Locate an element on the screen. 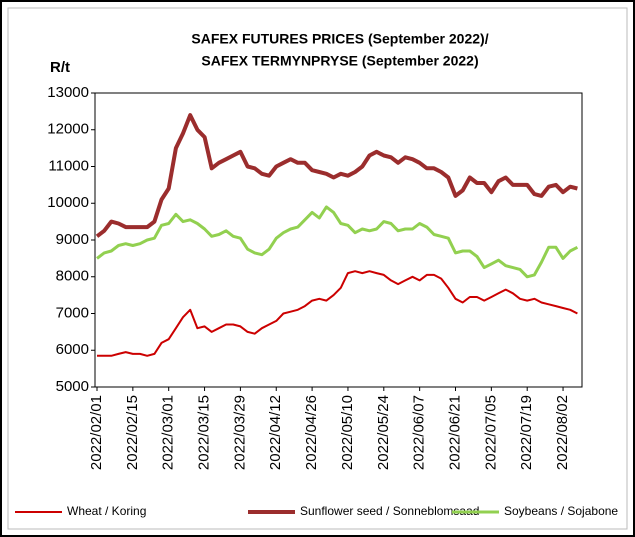 Image resolution: width=635 pixels, height=537 pixels. x-tick-label: 2022/04/26 is located at coordinates (311, 432).